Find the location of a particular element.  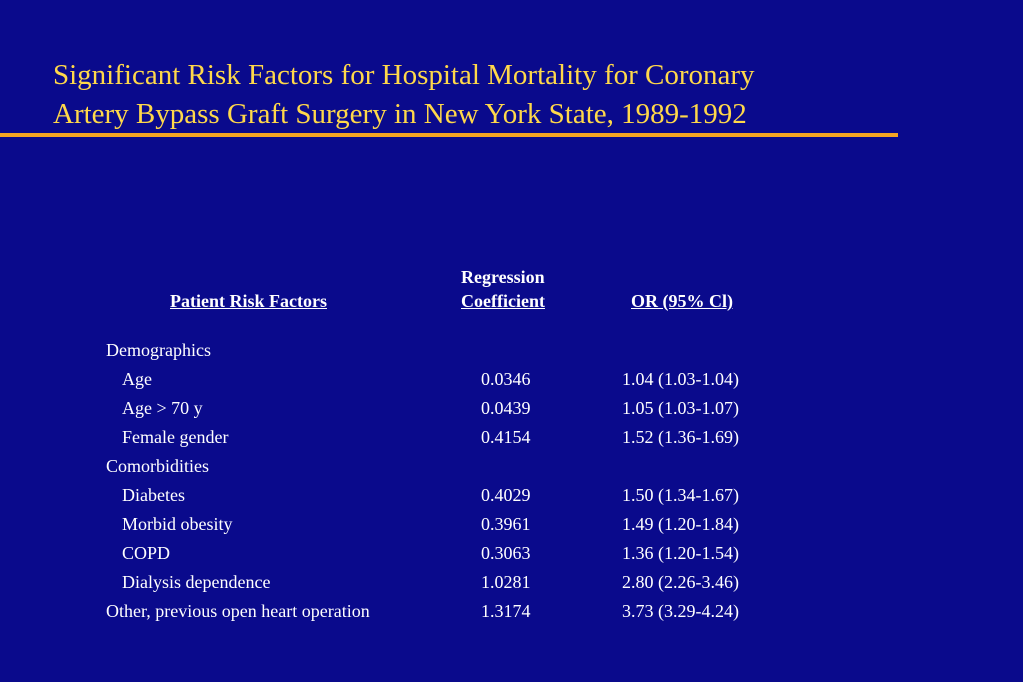

table-row: Demographics is located at coordinates (511, 350).